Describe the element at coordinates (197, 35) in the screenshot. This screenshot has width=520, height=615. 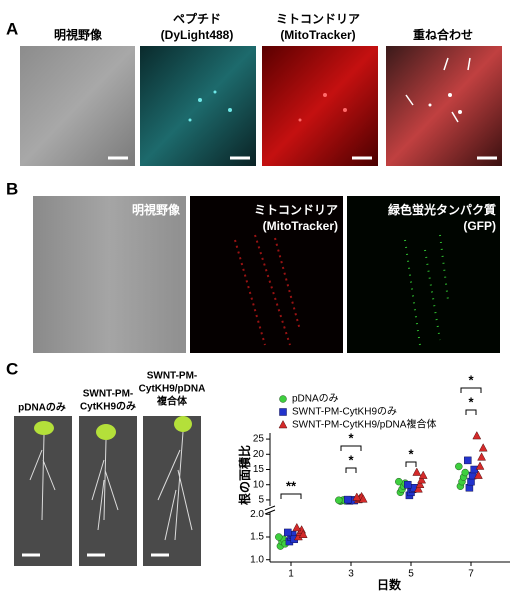
I see `image-title: (DyLight488)` at that location.